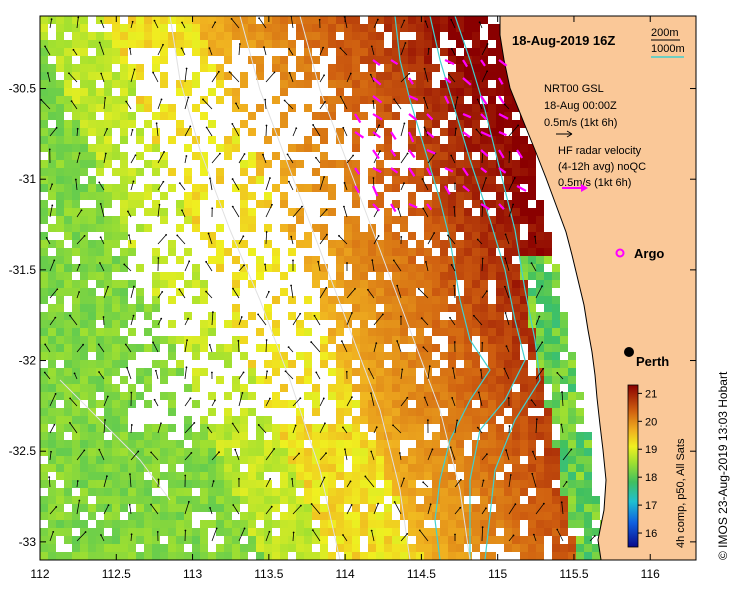 The width and height of the screenshot is (739, 592). What do you see at coordinates (569, 134) in the screenshot?
I see `nrt-scale-arrow-icon` at bounding box center [569, 134].